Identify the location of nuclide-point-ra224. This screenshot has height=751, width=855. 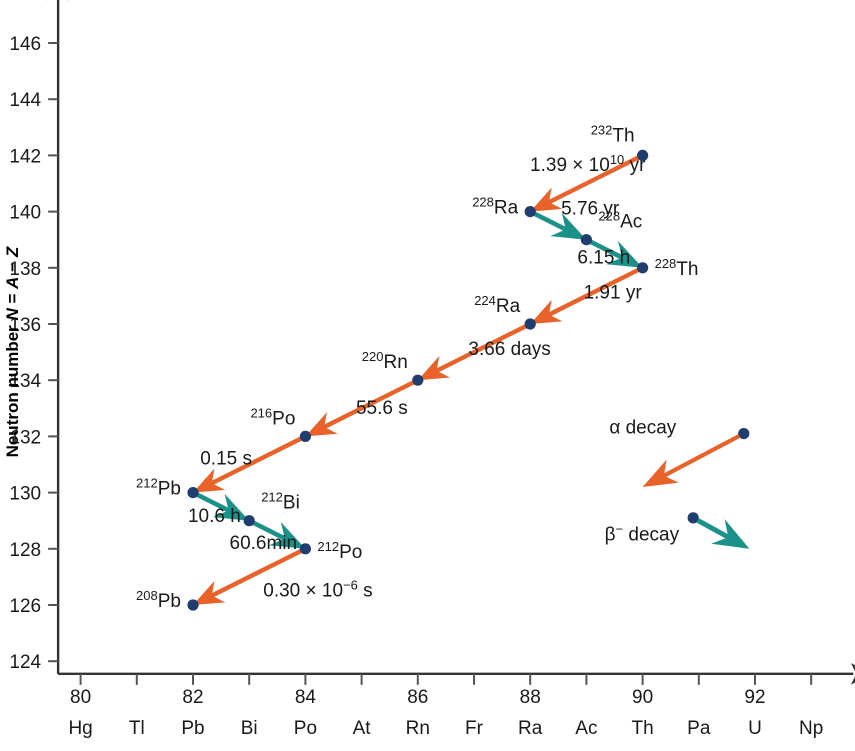
(530, 324).